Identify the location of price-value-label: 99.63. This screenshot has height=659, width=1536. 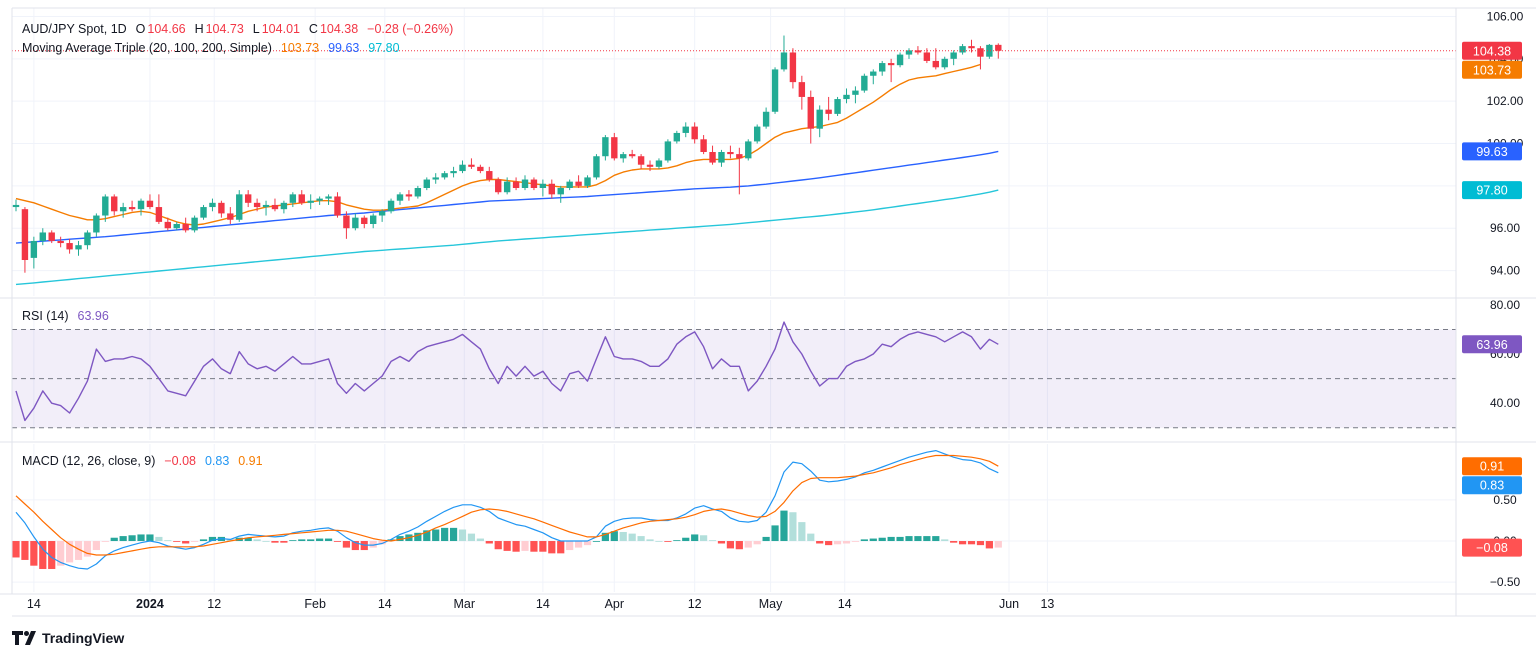
(1491, 152).